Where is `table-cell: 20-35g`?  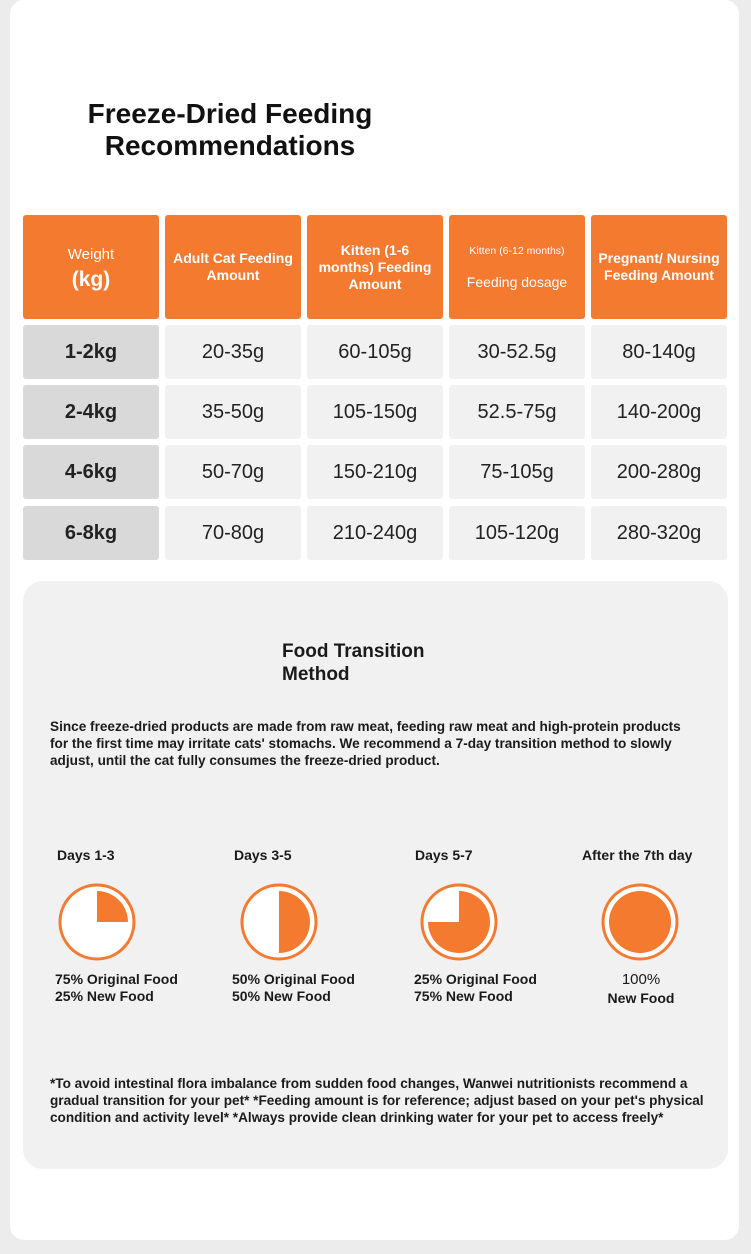
table-cell: 20-35g is located at coordinates (233, 352).